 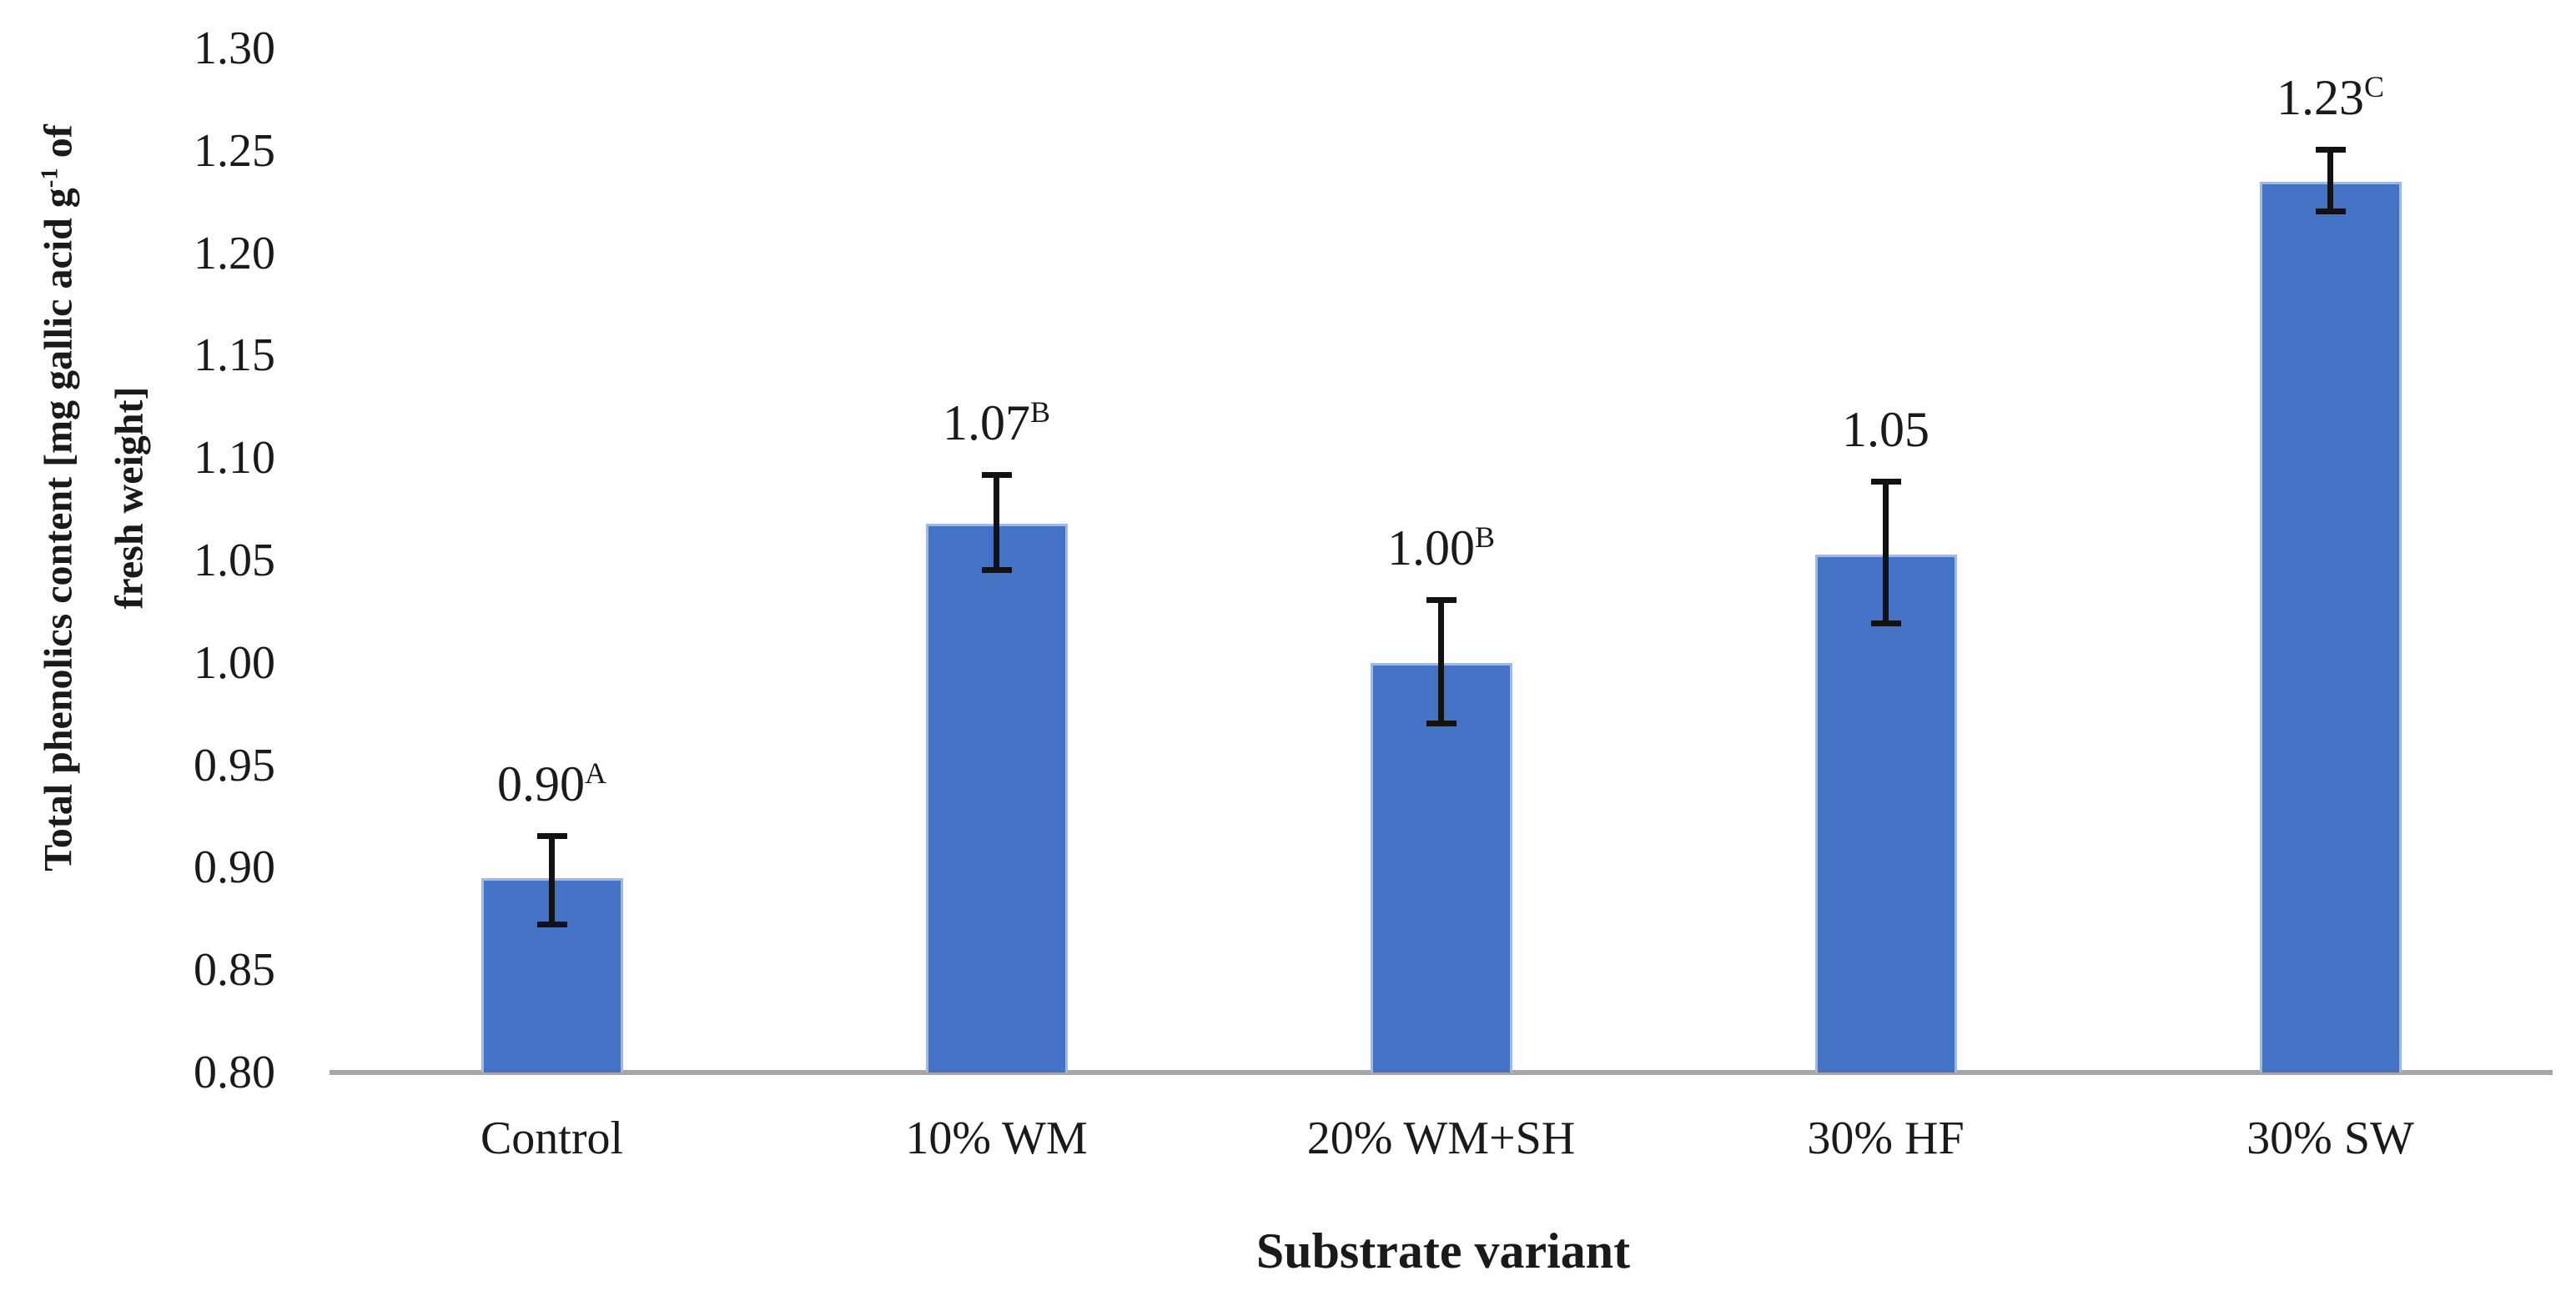 What do you see at coordinates (1440, 548) in the screenshot?
I see `bar-value-label: 1.00B` at bounding box center [1440, 548].